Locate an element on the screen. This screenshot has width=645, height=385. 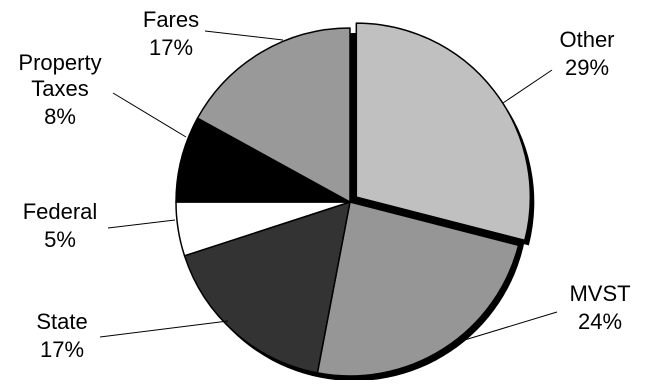
slice-value-federal: 5% is located at coordinates (60, 239).